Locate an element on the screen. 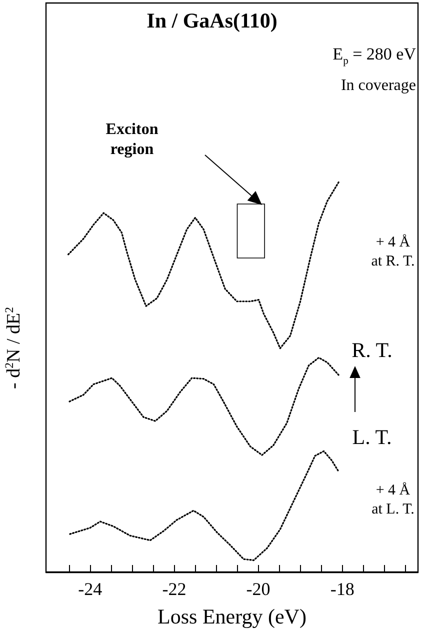 The image size is (424, 637). annotation: L. T. is located at coordinates (372, 437).